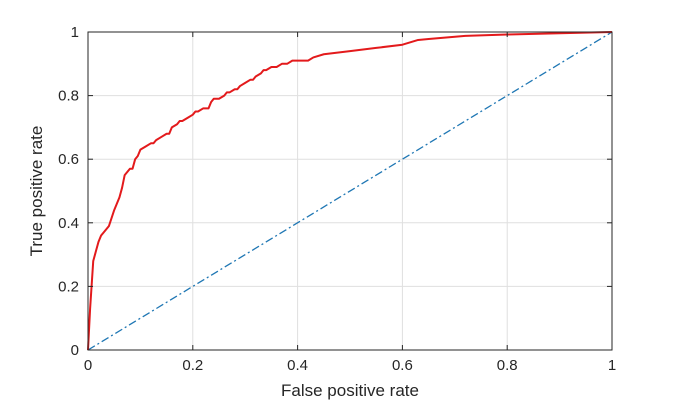 Image resolution: width=676 pixels, height=407 pixels. I want to click on x-tick-label: 1, so click(612, 365).